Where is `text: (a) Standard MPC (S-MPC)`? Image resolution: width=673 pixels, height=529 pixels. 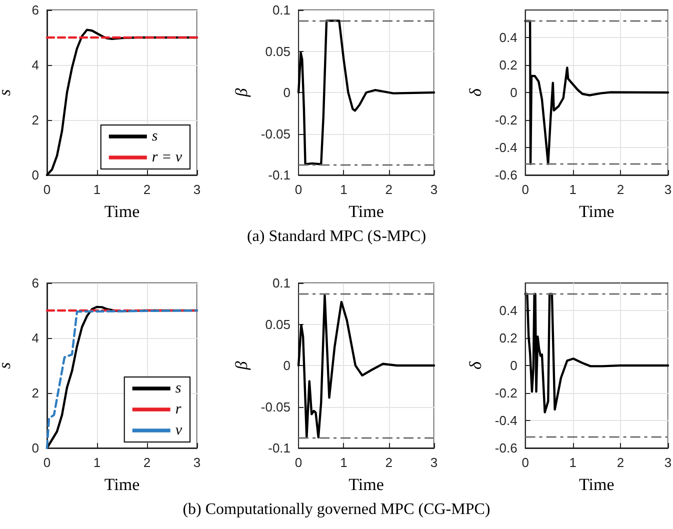 text: (a) Standard MPC (S-MPC) is located at coordinates (337, 237).